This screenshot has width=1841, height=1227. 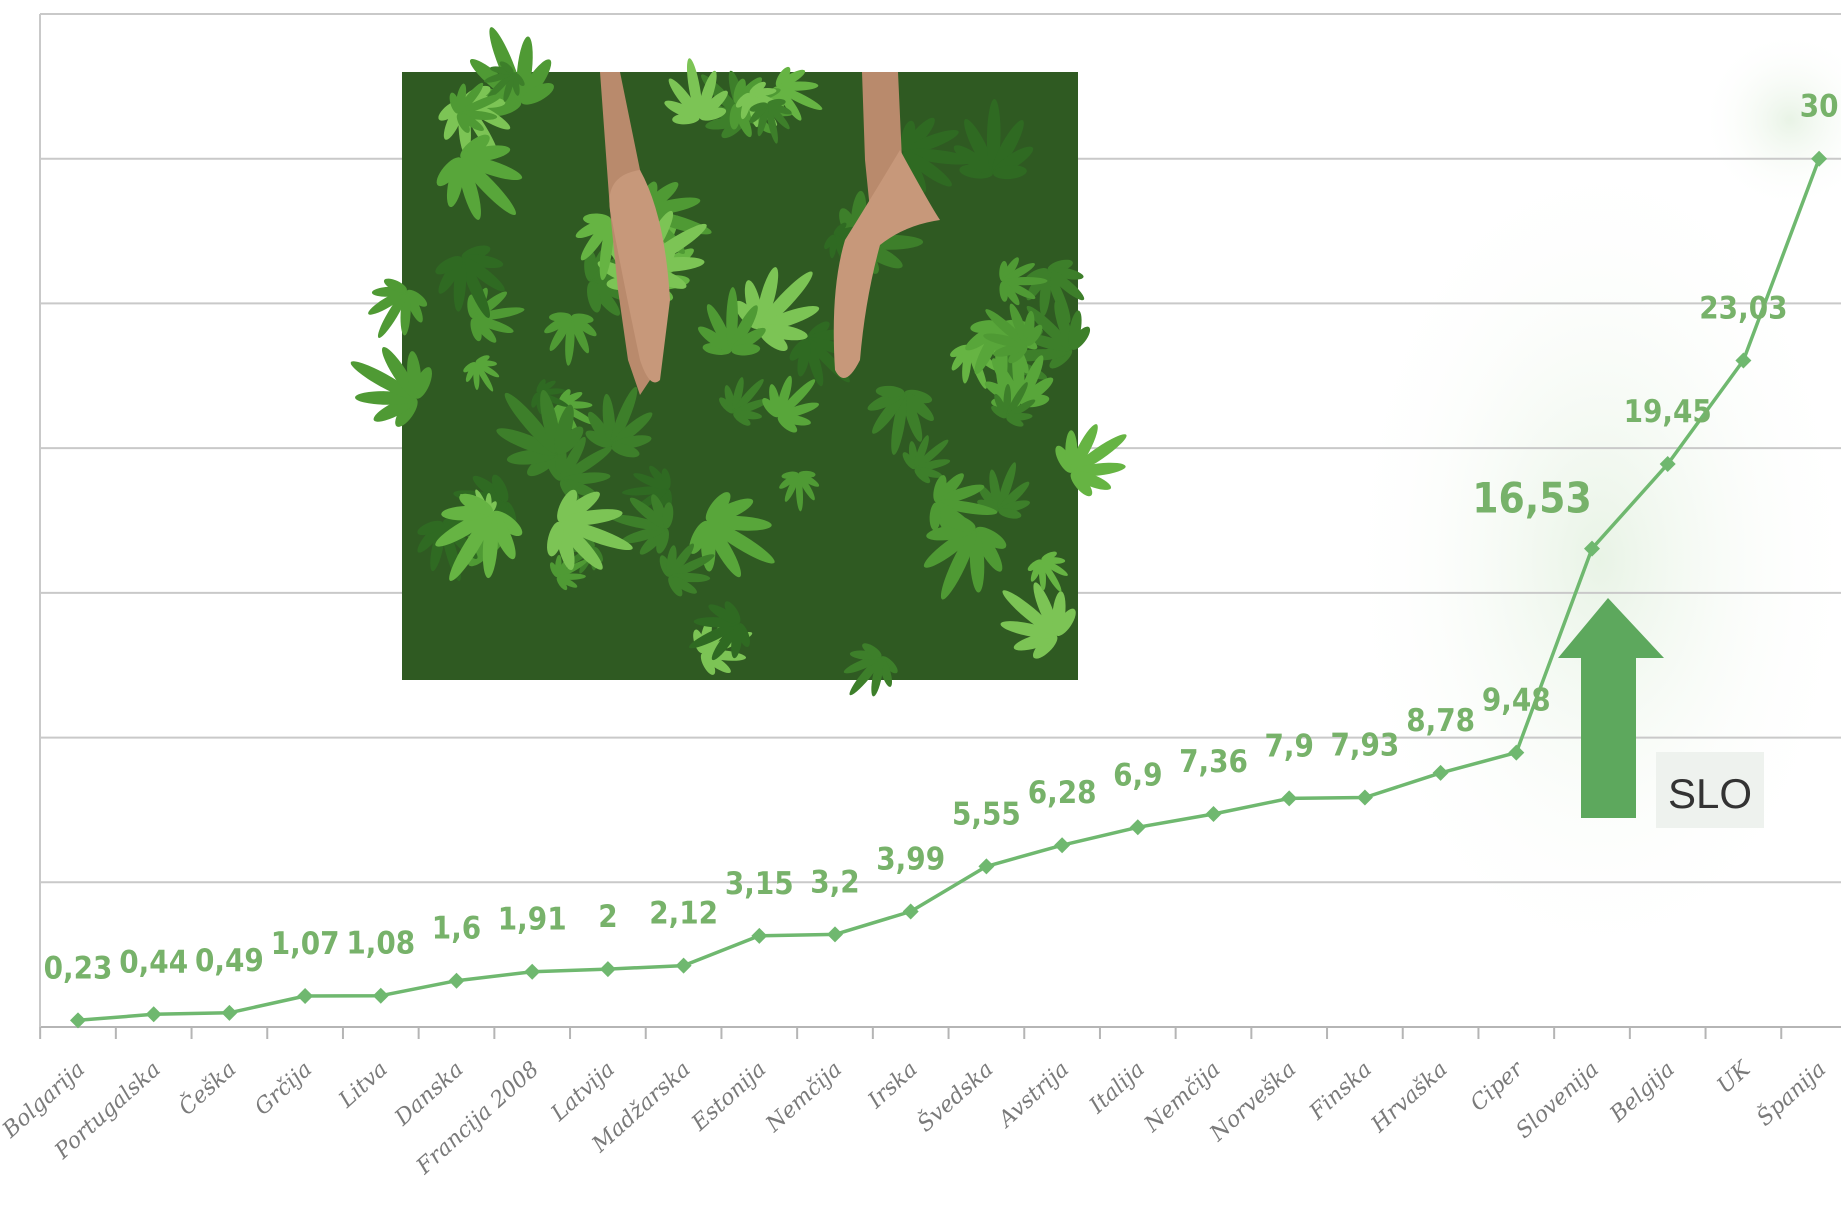 What do you see at coordinates (78, 968) in the screenshot?
I see `data-label: 0,23` at bounding box center [78, 968].